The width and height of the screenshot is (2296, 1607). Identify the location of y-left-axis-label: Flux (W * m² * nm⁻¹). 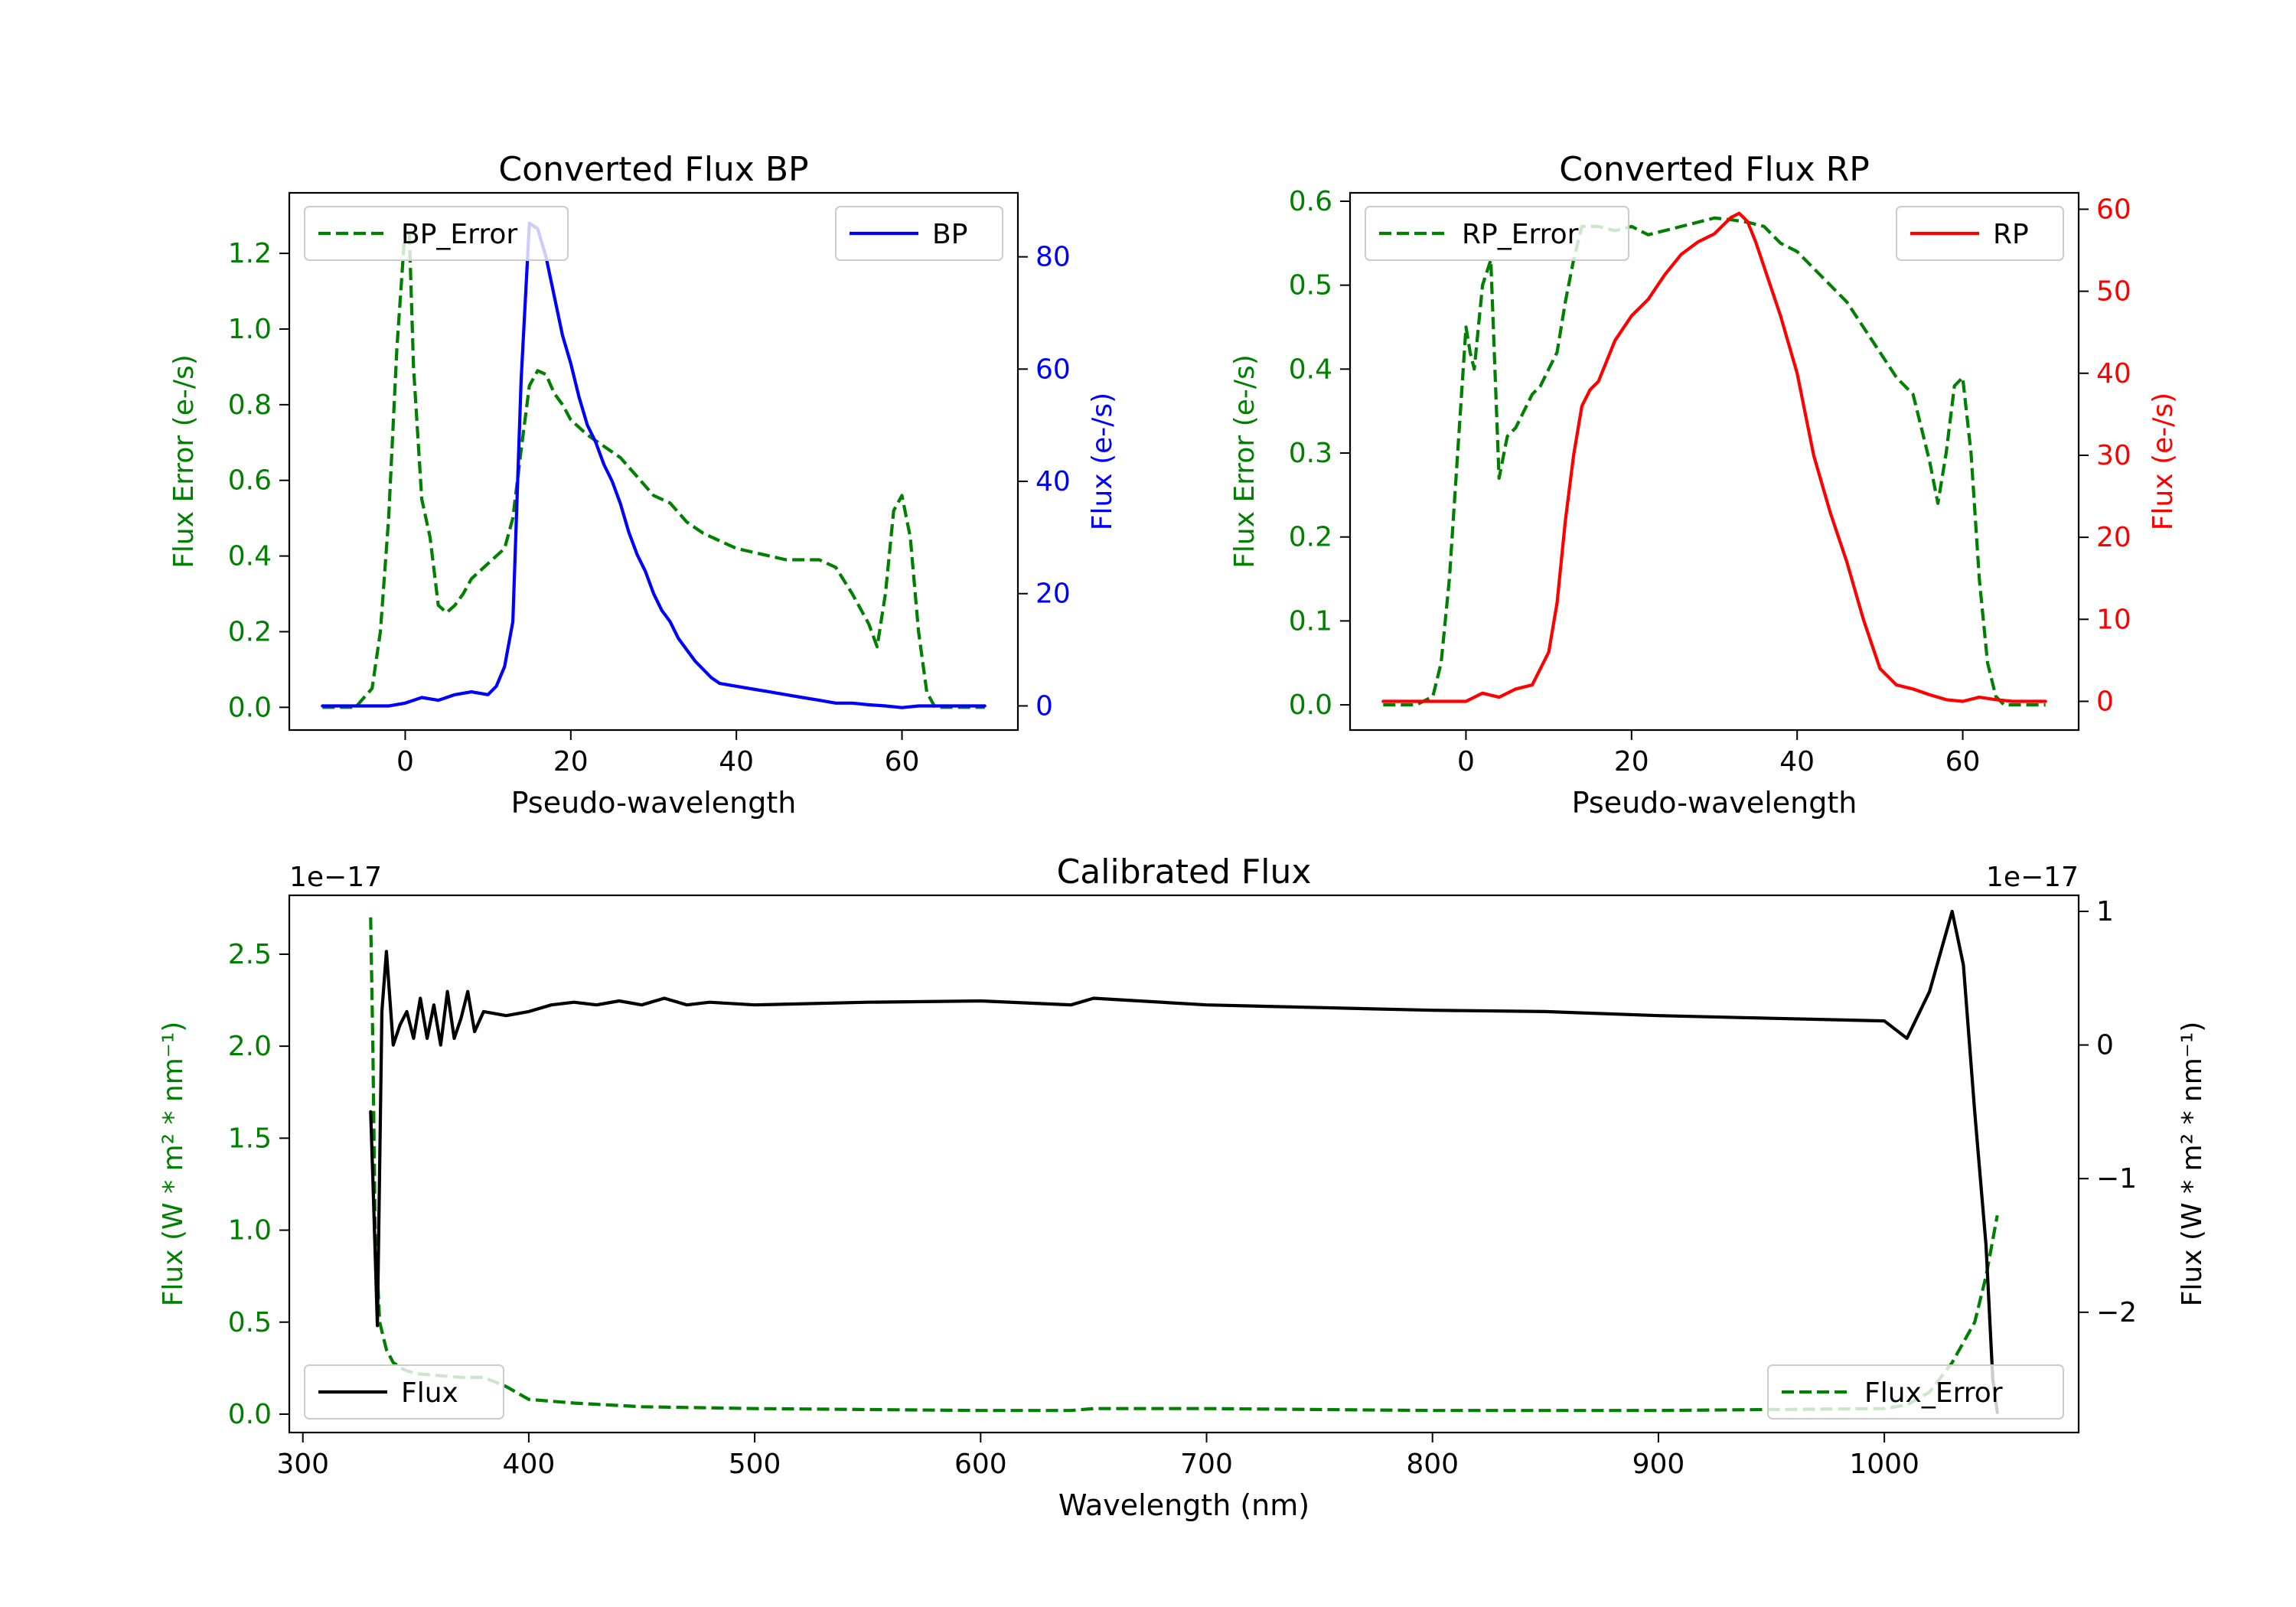
(173, 1164).